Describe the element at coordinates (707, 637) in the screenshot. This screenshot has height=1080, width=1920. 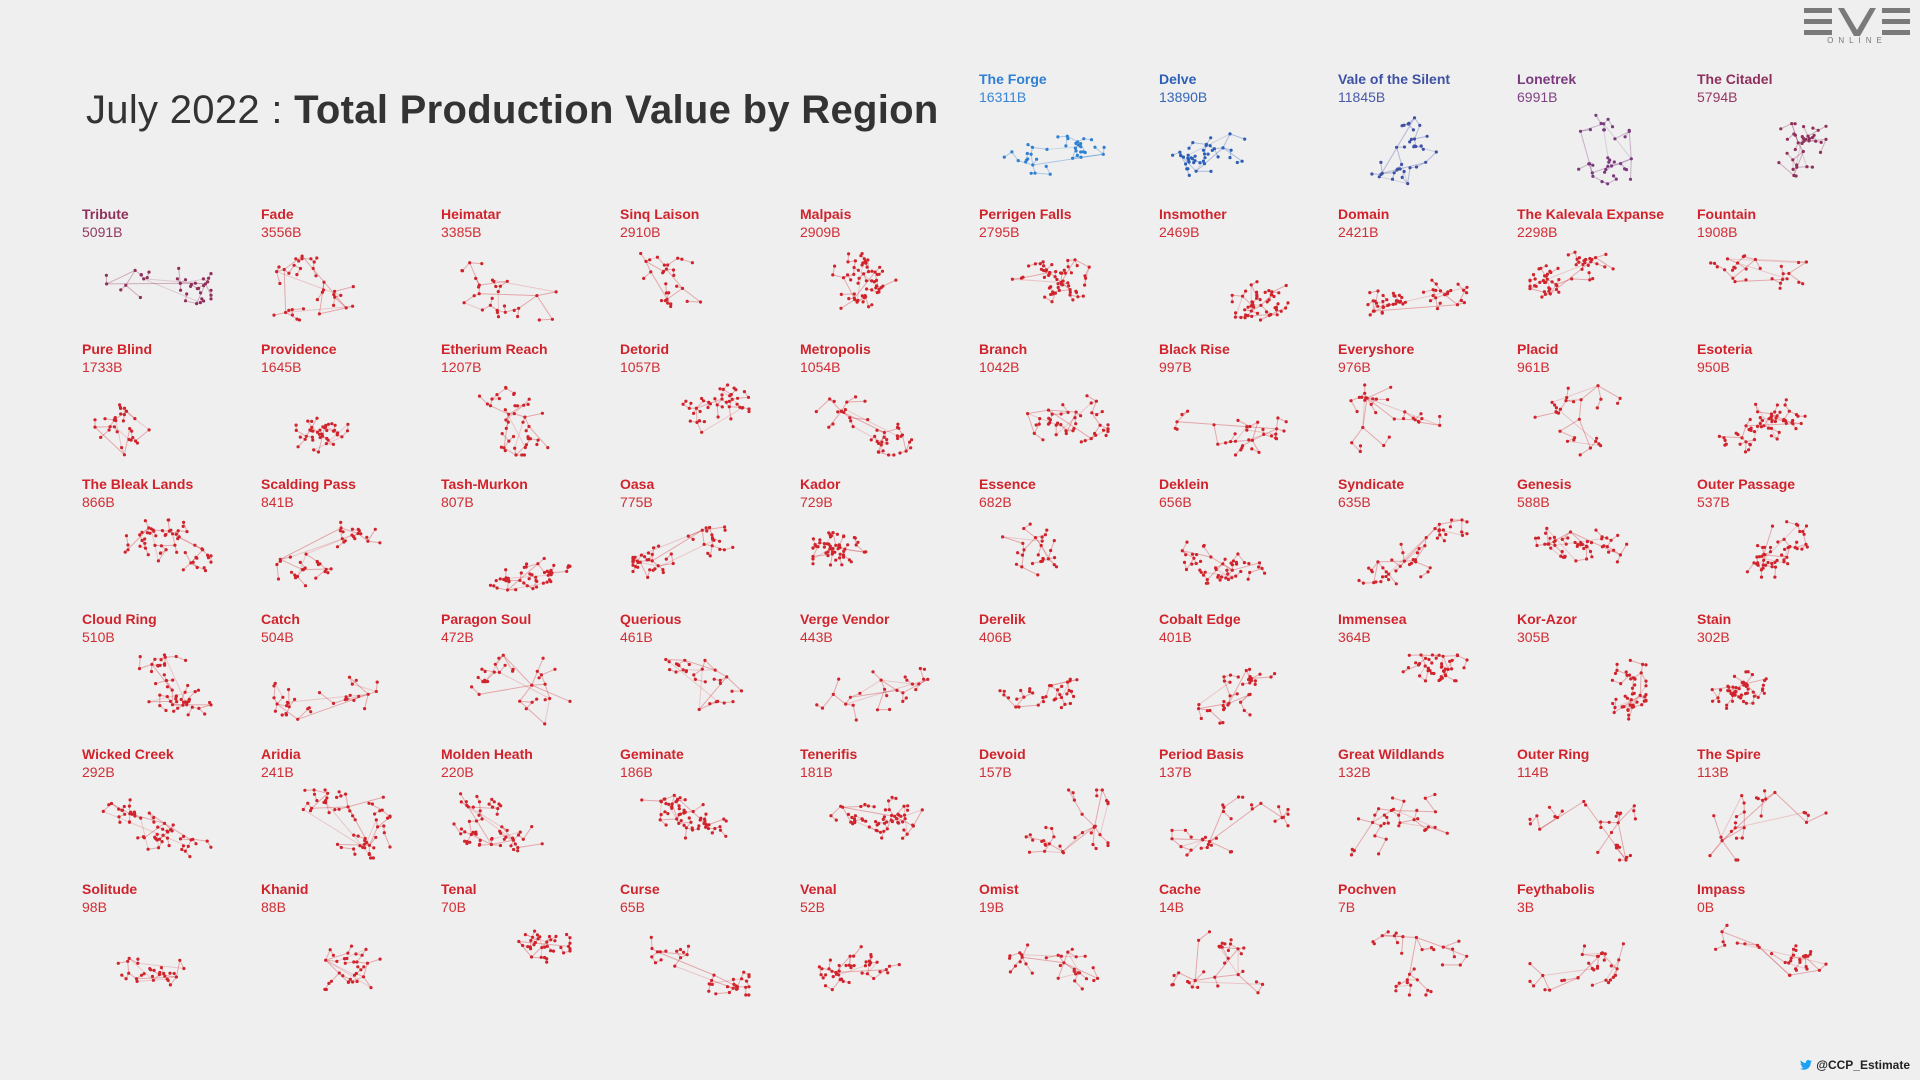
I see `region-value: 461B` at that location.